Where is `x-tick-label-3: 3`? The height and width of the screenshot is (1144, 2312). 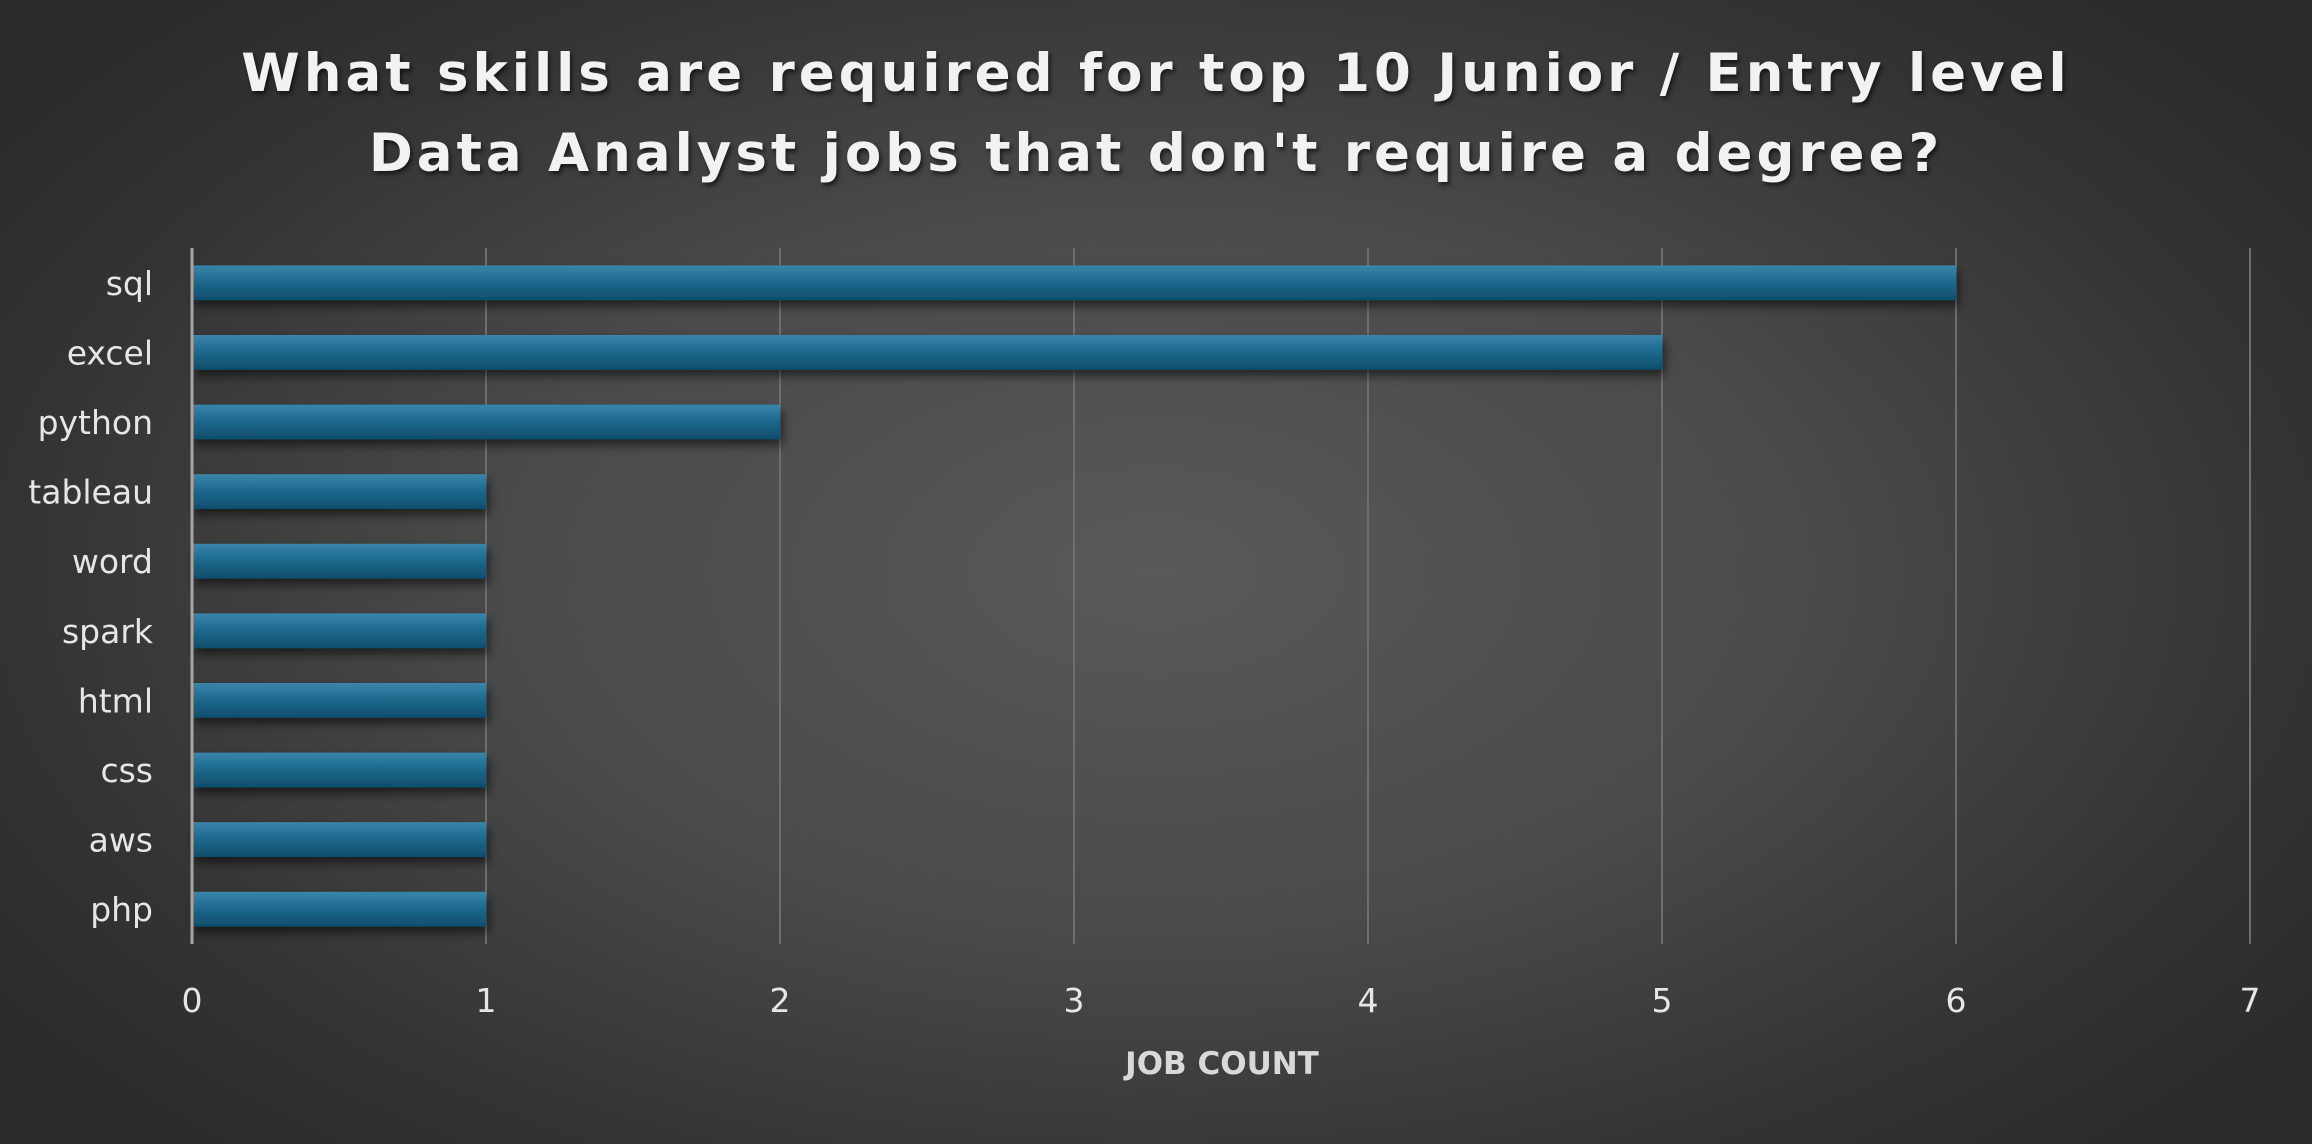
x-tick-label-3: 3 is located at coordinates (1074, 1000).